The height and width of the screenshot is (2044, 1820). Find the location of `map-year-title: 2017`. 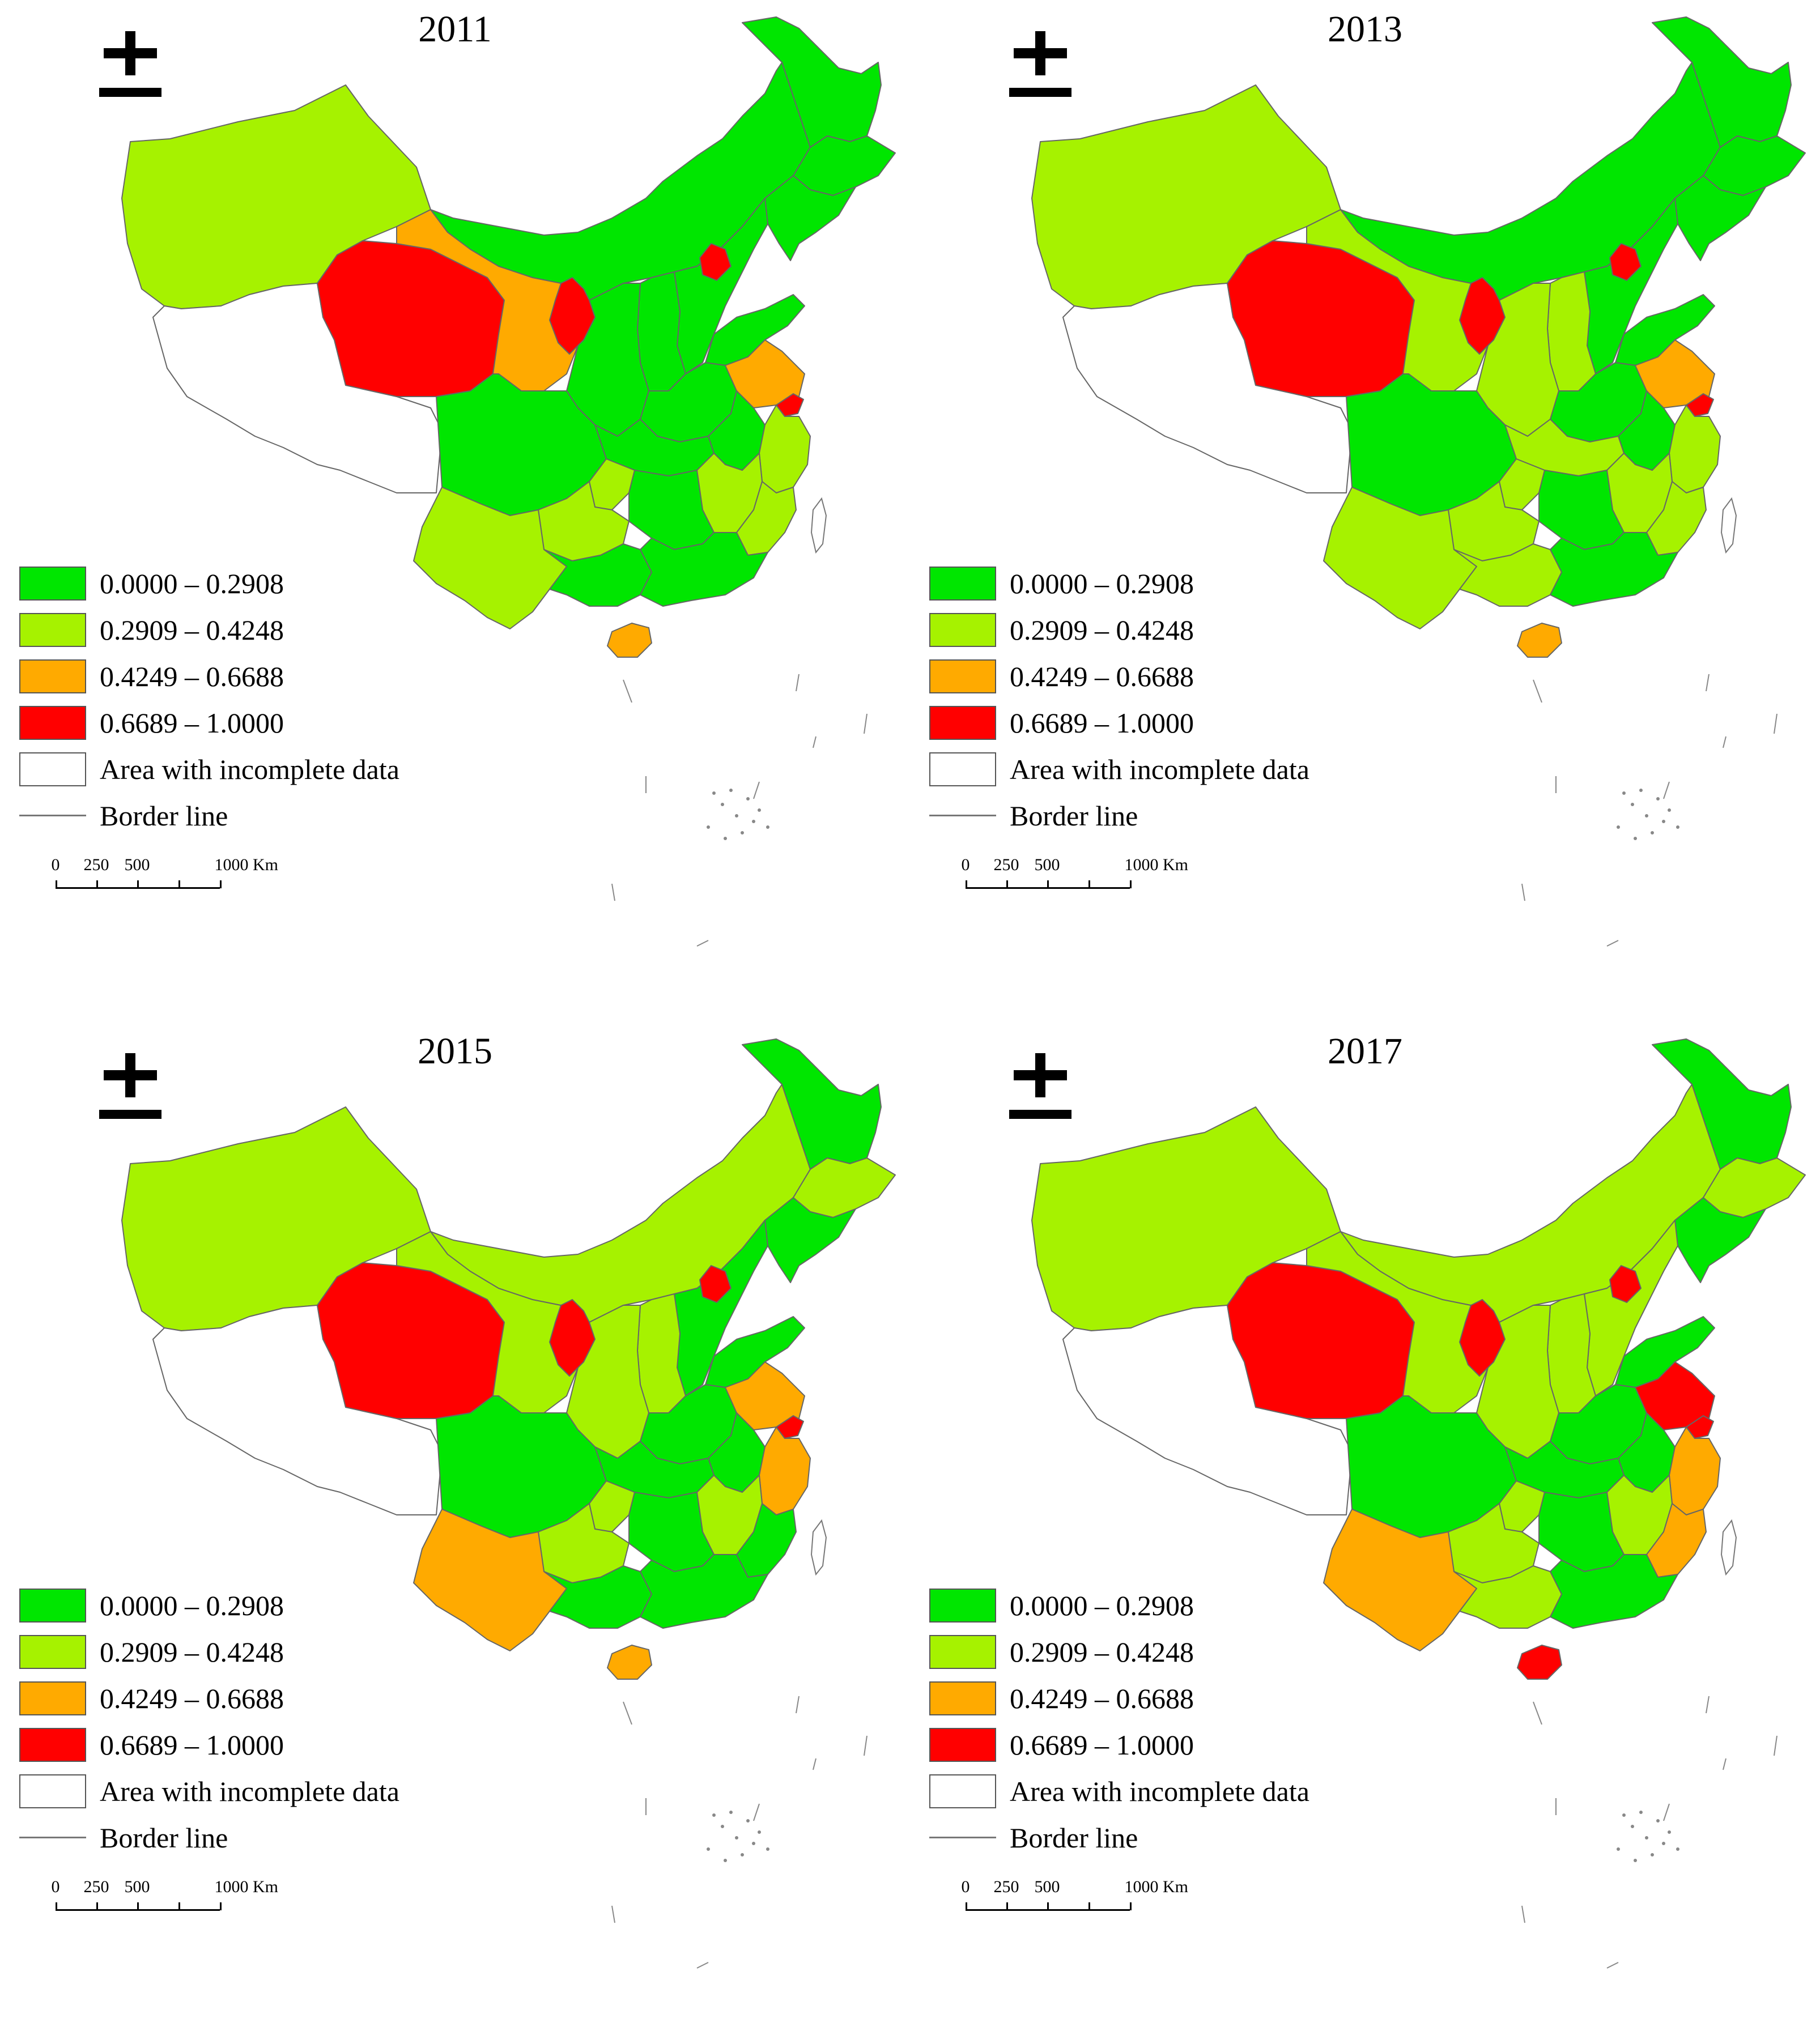

map-year-title: 2017 is located at coordinates (1365, 1051).